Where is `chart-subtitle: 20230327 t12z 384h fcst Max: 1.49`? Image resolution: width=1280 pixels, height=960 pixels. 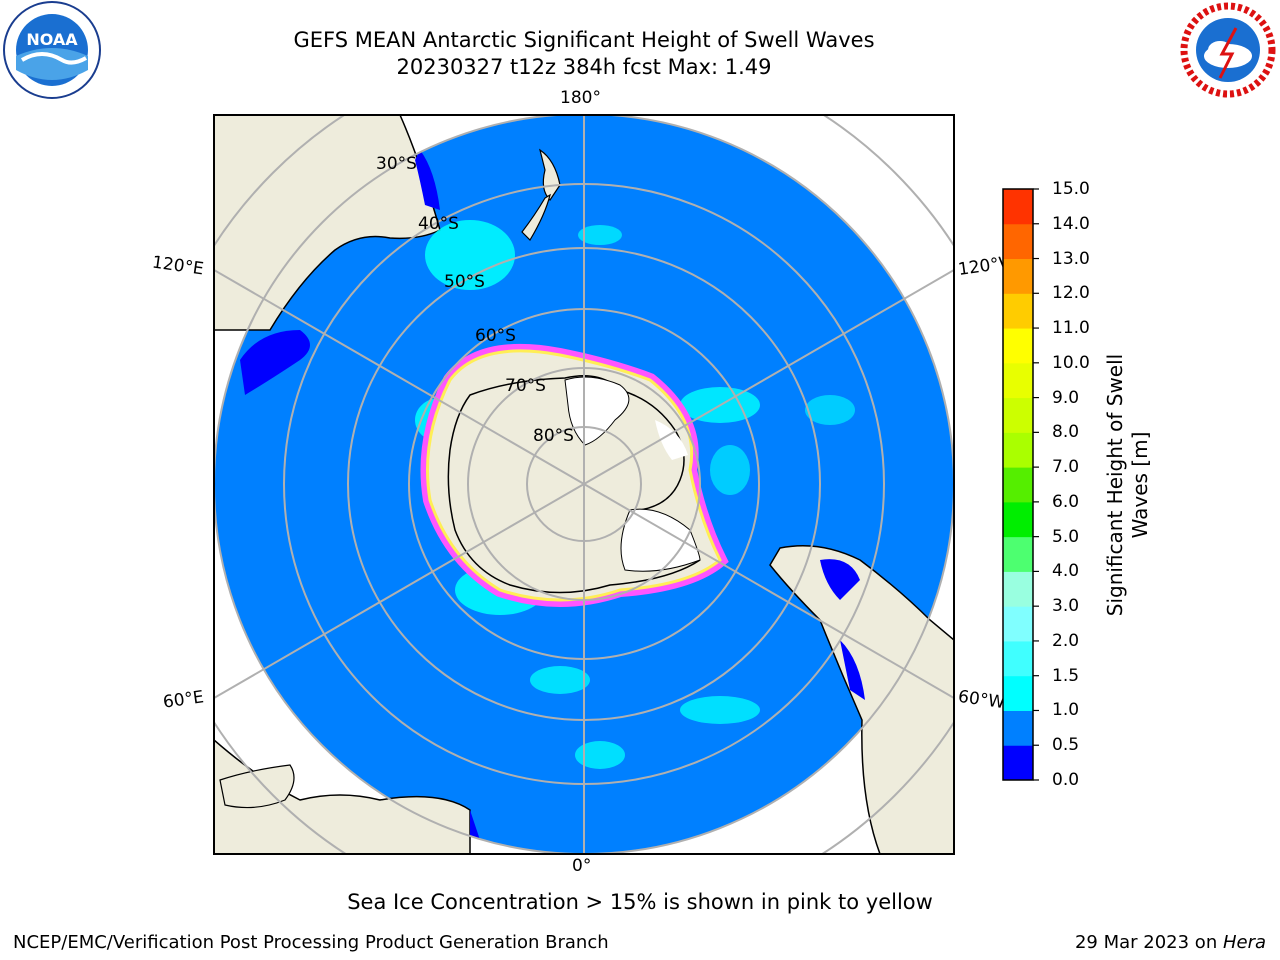
chart-subtitle: 20230327 t12z 384h fcst Max: 1.49 is located at coordinates (584, 67).